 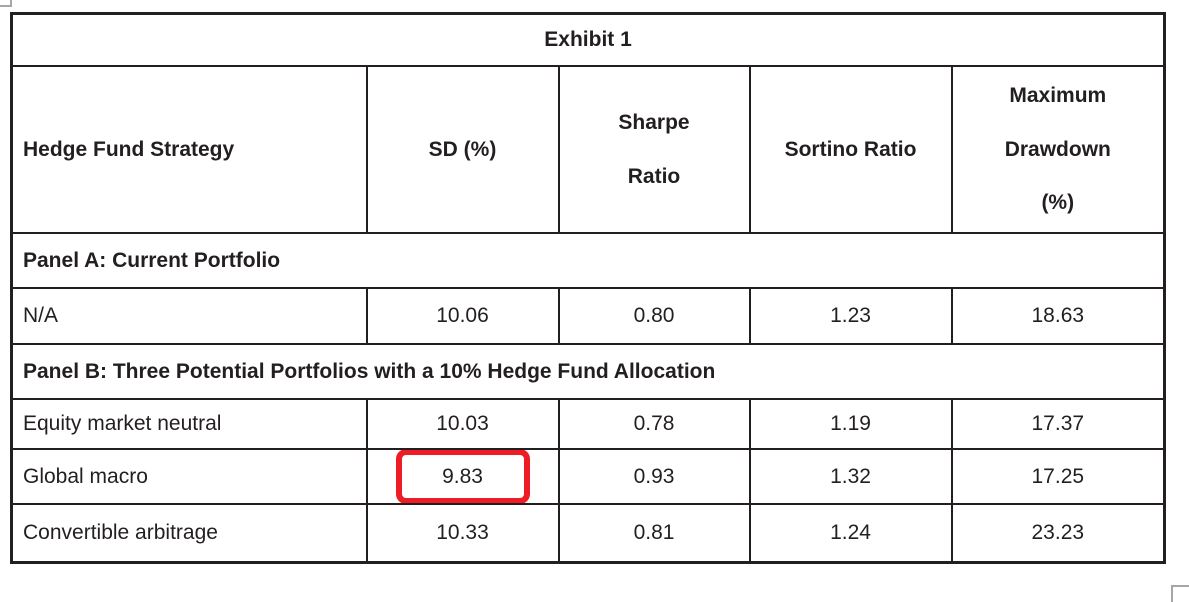 I want to click on highlighted-value: 9.83, so click(x=462, y=476).